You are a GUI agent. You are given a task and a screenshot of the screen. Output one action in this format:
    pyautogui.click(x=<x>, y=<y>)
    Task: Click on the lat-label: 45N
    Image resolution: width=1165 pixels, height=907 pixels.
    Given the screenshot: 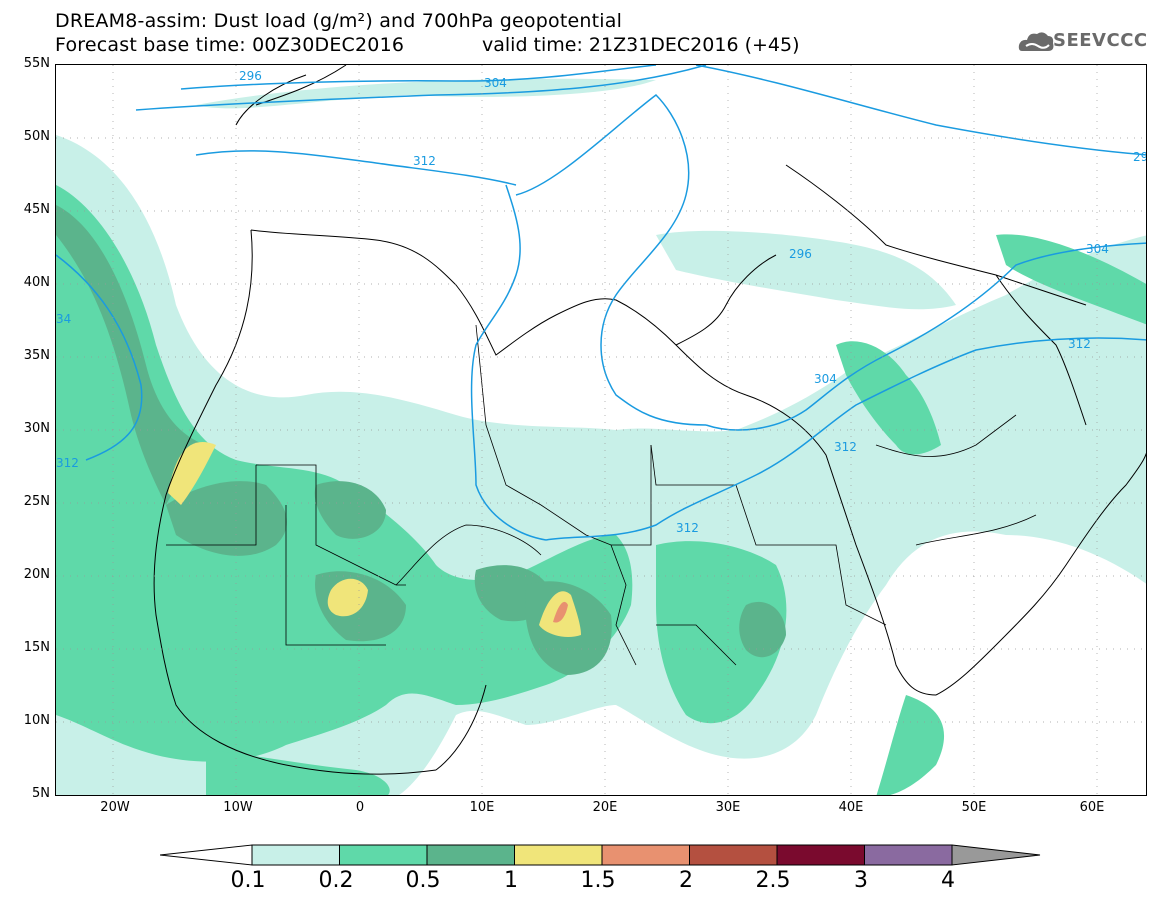 What is the action you would take?
    pyautogui.click(x=36, y=209)
    